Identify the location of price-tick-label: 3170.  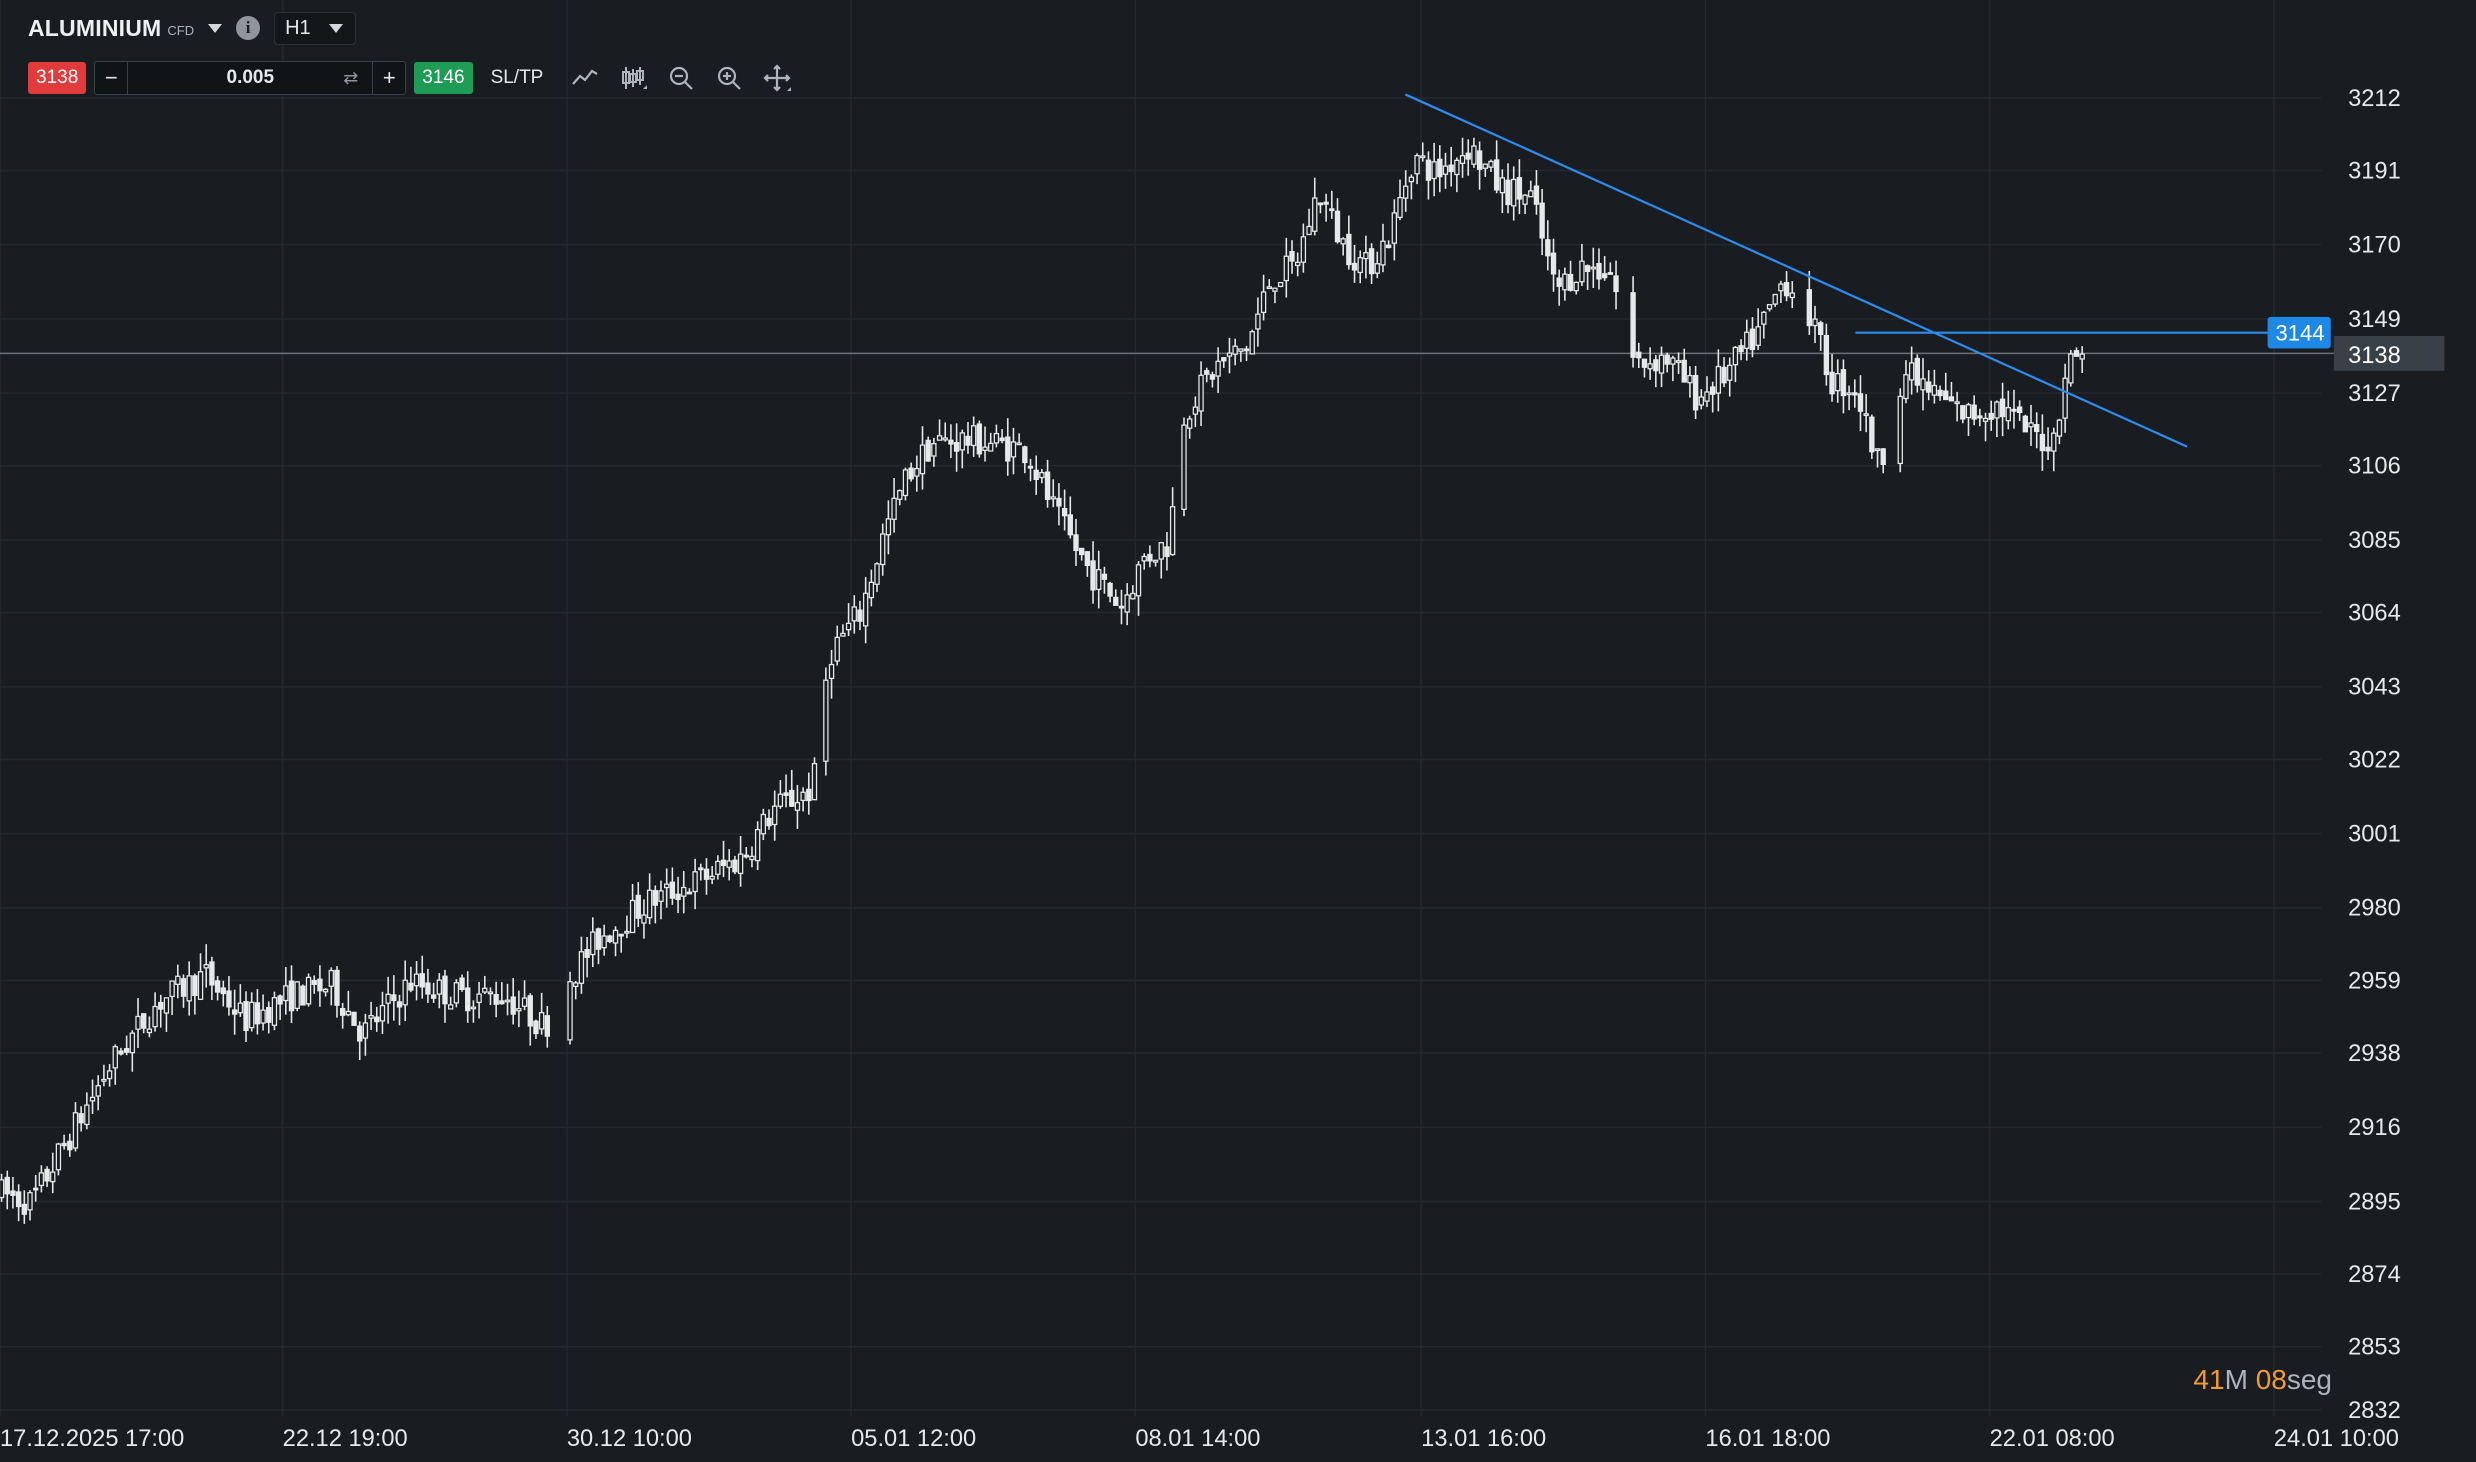
(2374, 246).